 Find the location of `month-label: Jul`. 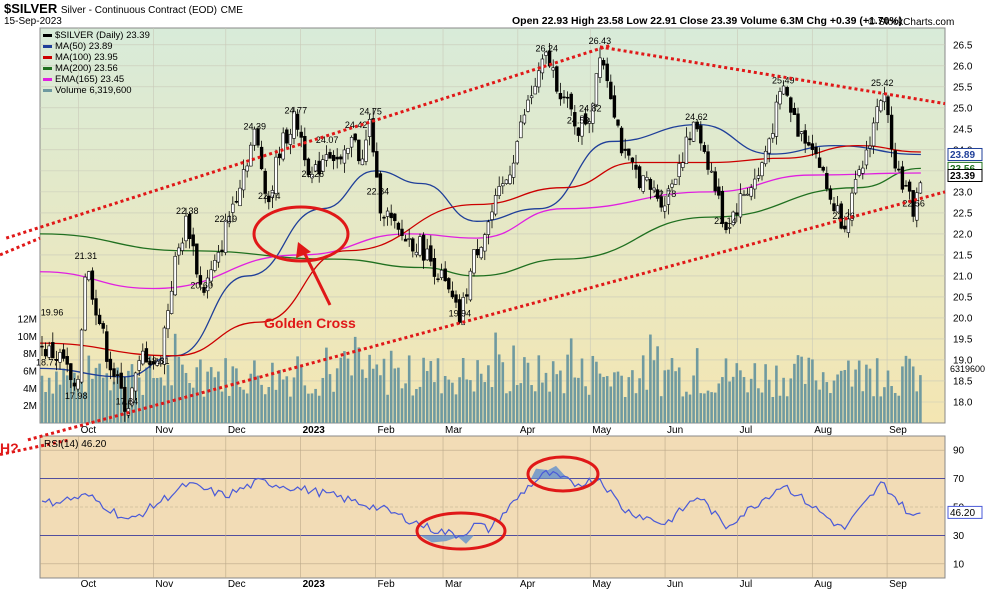

month-label: Jul is located at coordinates (745, 430).